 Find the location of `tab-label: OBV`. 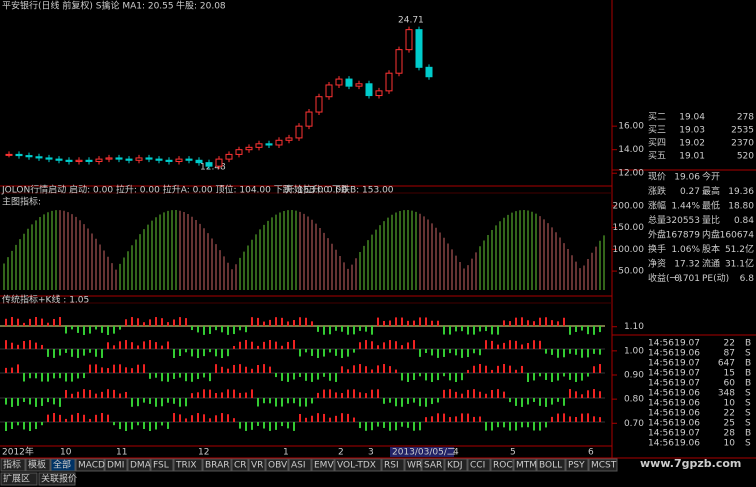

tab-label: OBV is located at coordinates (278, 466).